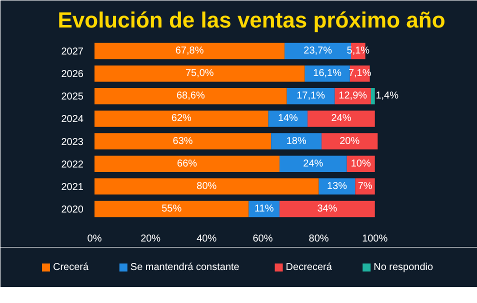 The width and height of the screenshot is (477, 303). I want to click on x-tick-label: 0%, so click(94, 239).